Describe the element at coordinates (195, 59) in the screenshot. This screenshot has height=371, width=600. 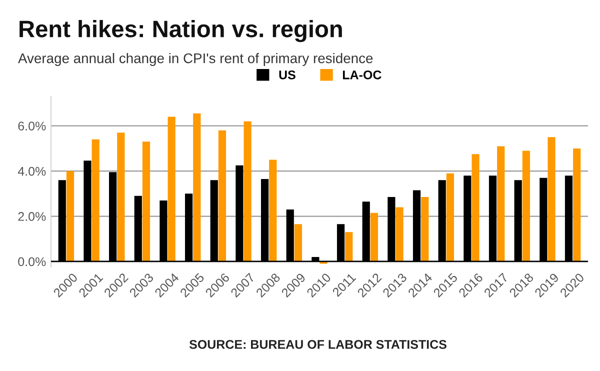
I see `chart-subtitle: Average annual change in CPI's rent of primary residence` at that location.